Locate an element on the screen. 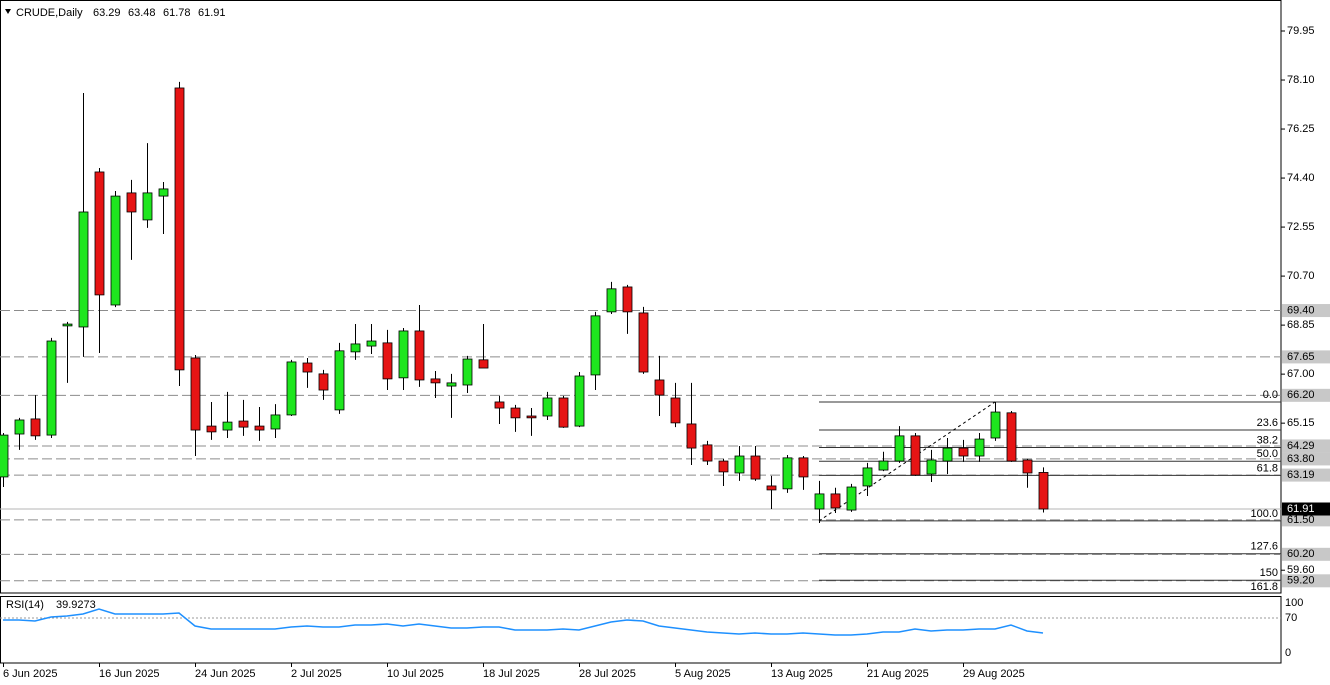 The height and width of the screenshot is (685, 1330). level-label: 64.29 is located at coordinates (1301, 446).